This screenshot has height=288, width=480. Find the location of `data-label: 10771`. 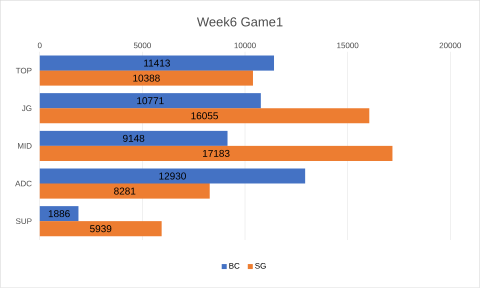

data-label: 10771 is located at coordinates (150, 100).